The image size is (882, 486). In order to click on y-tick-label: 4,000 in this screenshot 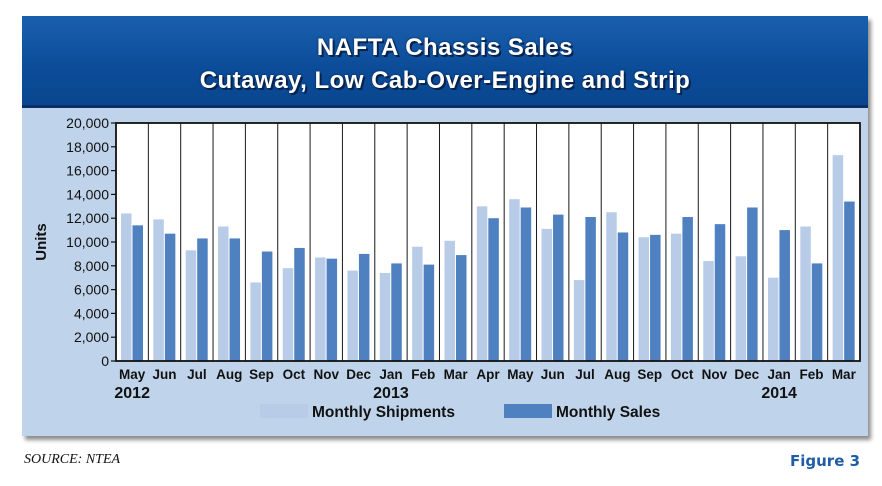, I will do `click(91, 313)`.